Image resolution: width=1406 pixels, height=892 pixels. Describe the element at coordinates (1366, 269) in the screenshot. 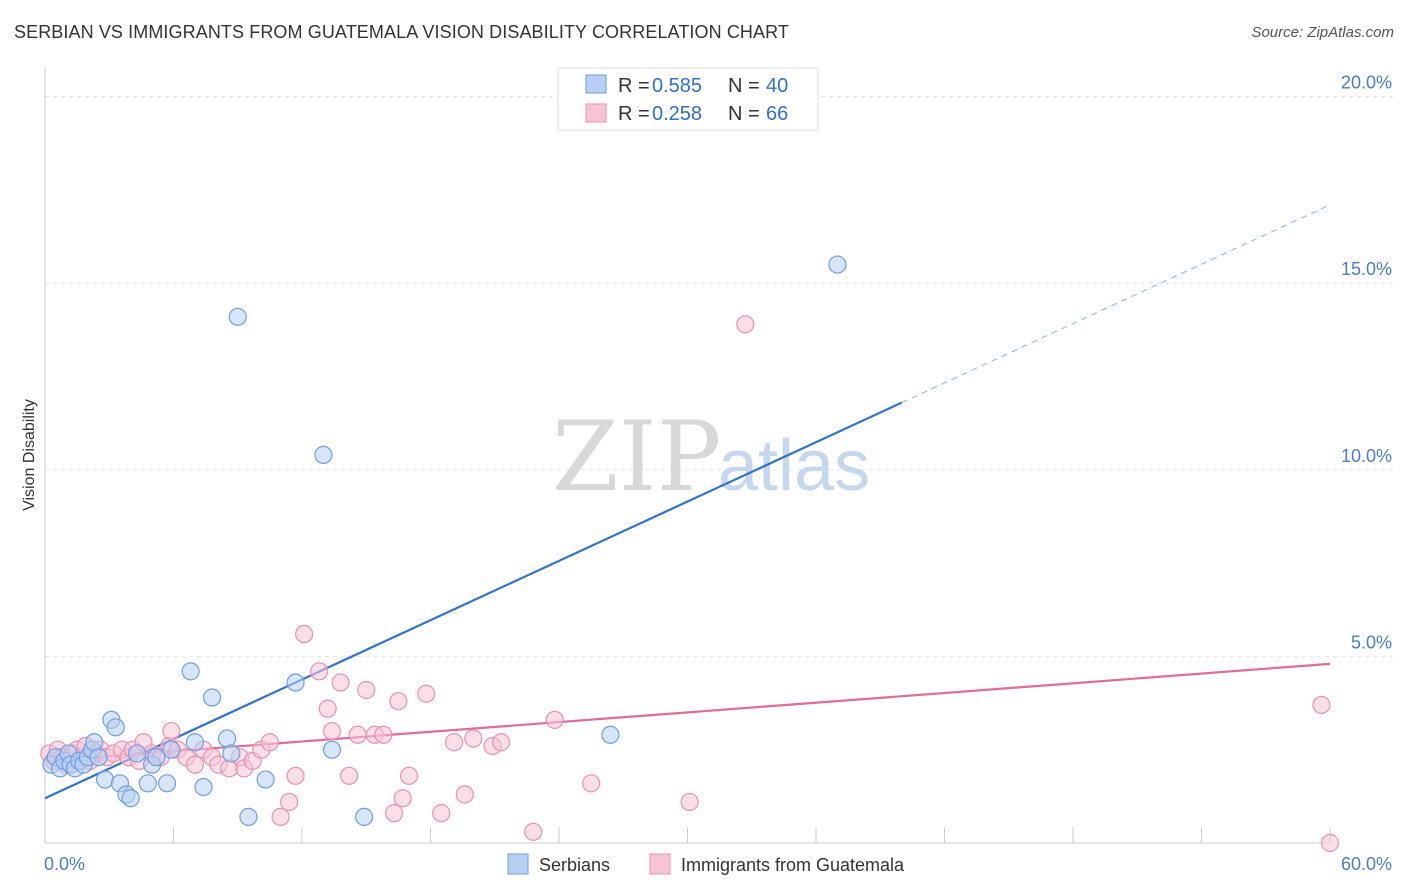

I see `y-tick-label-2: 15.0%` at that location.